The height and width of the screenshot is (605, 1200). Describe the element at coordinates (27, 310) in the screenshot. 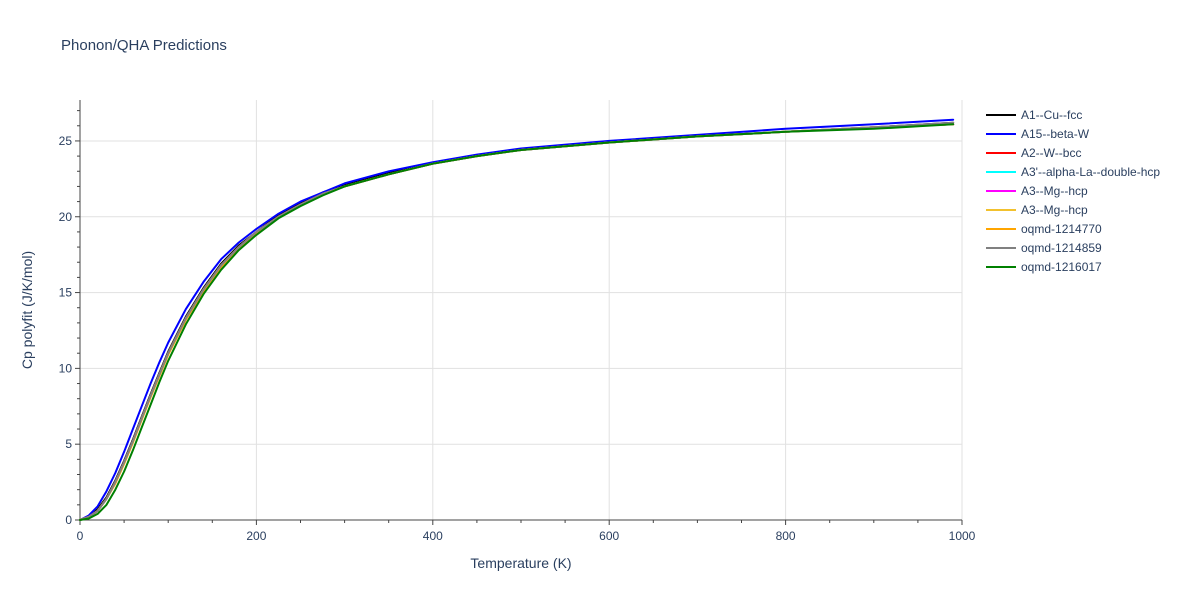

I see `y-axis-title: Cp polyfit (J/K/mol)` at that location.